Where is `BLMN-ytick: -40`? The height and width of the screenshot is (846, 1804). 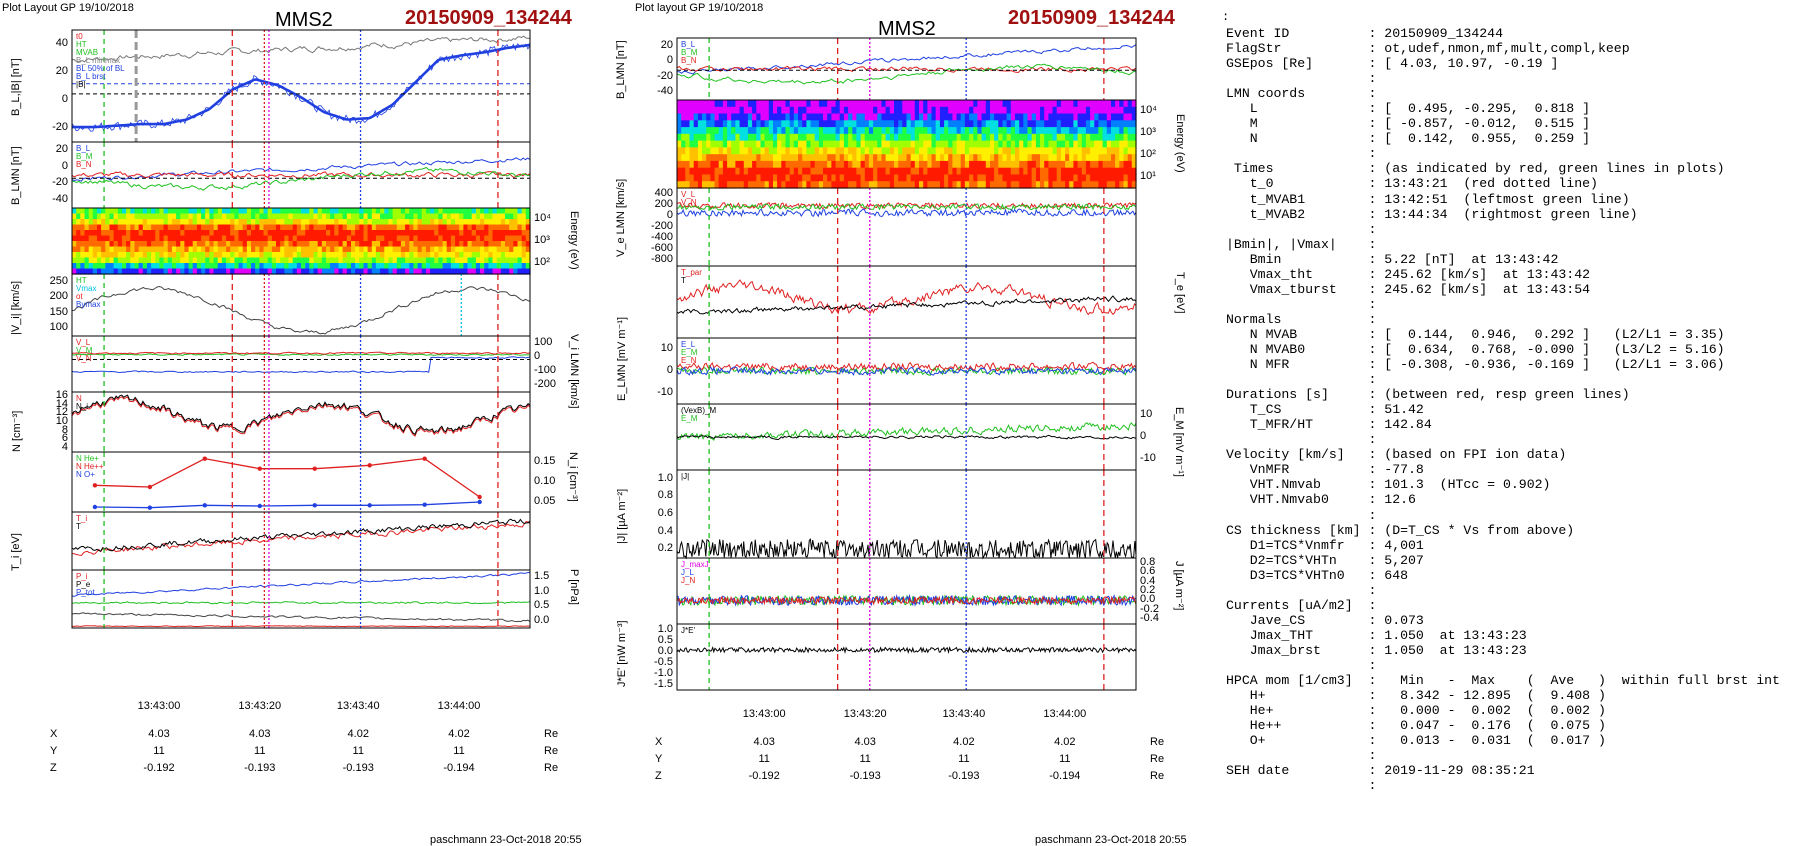 BLMN-ytick: -40 is located at coordinates (60, 198).